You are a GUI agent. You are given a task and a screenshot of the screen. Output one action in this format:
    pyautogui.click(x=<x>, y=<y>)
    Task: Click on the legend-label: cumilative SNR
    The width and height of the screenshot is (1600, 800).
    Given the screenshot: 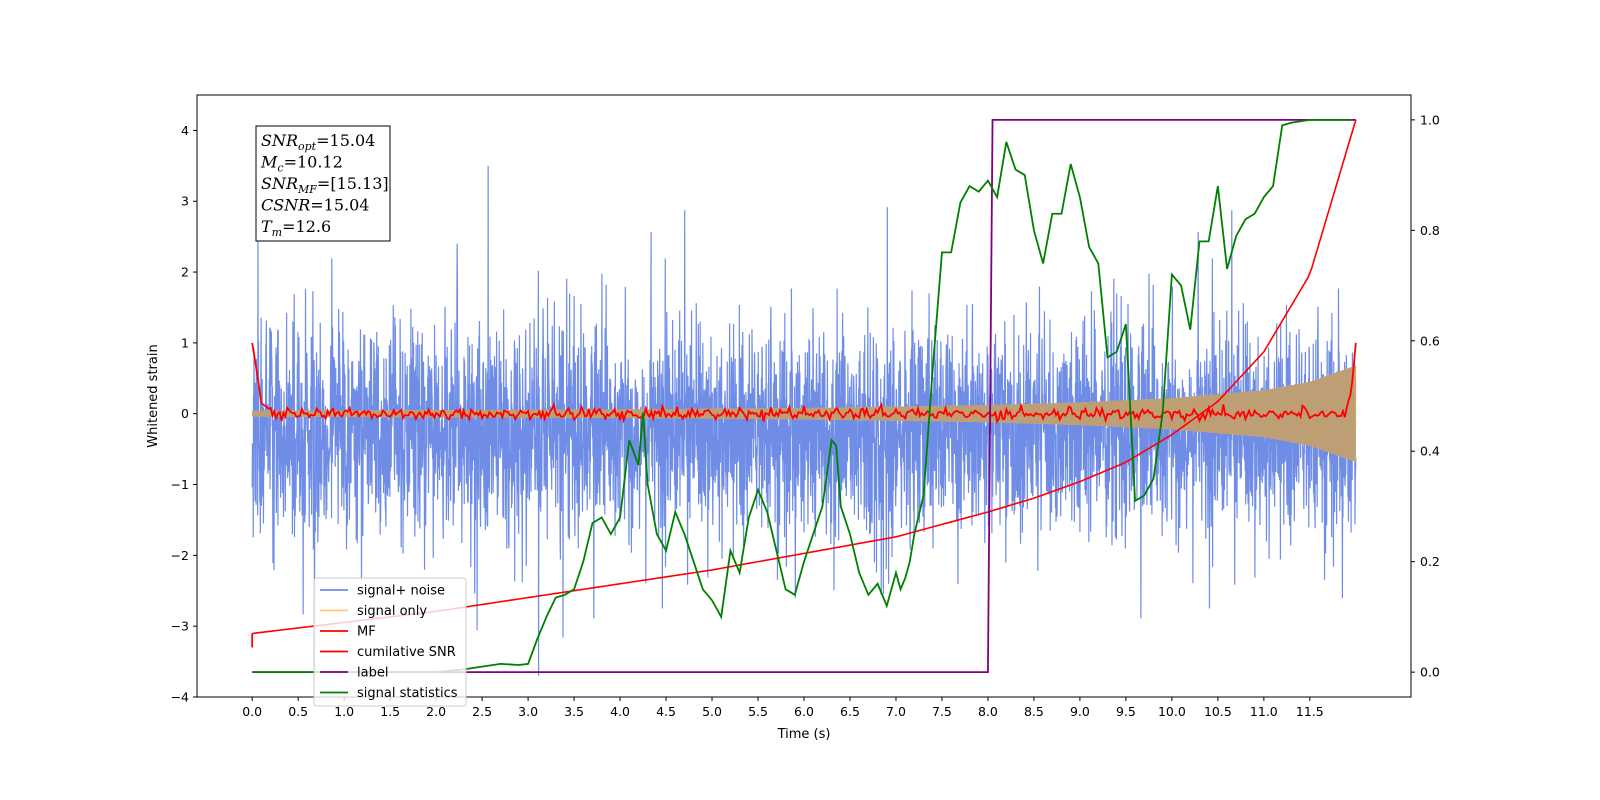 What is the action you would take?
    pyautogui.click(x=406, y=652)
    